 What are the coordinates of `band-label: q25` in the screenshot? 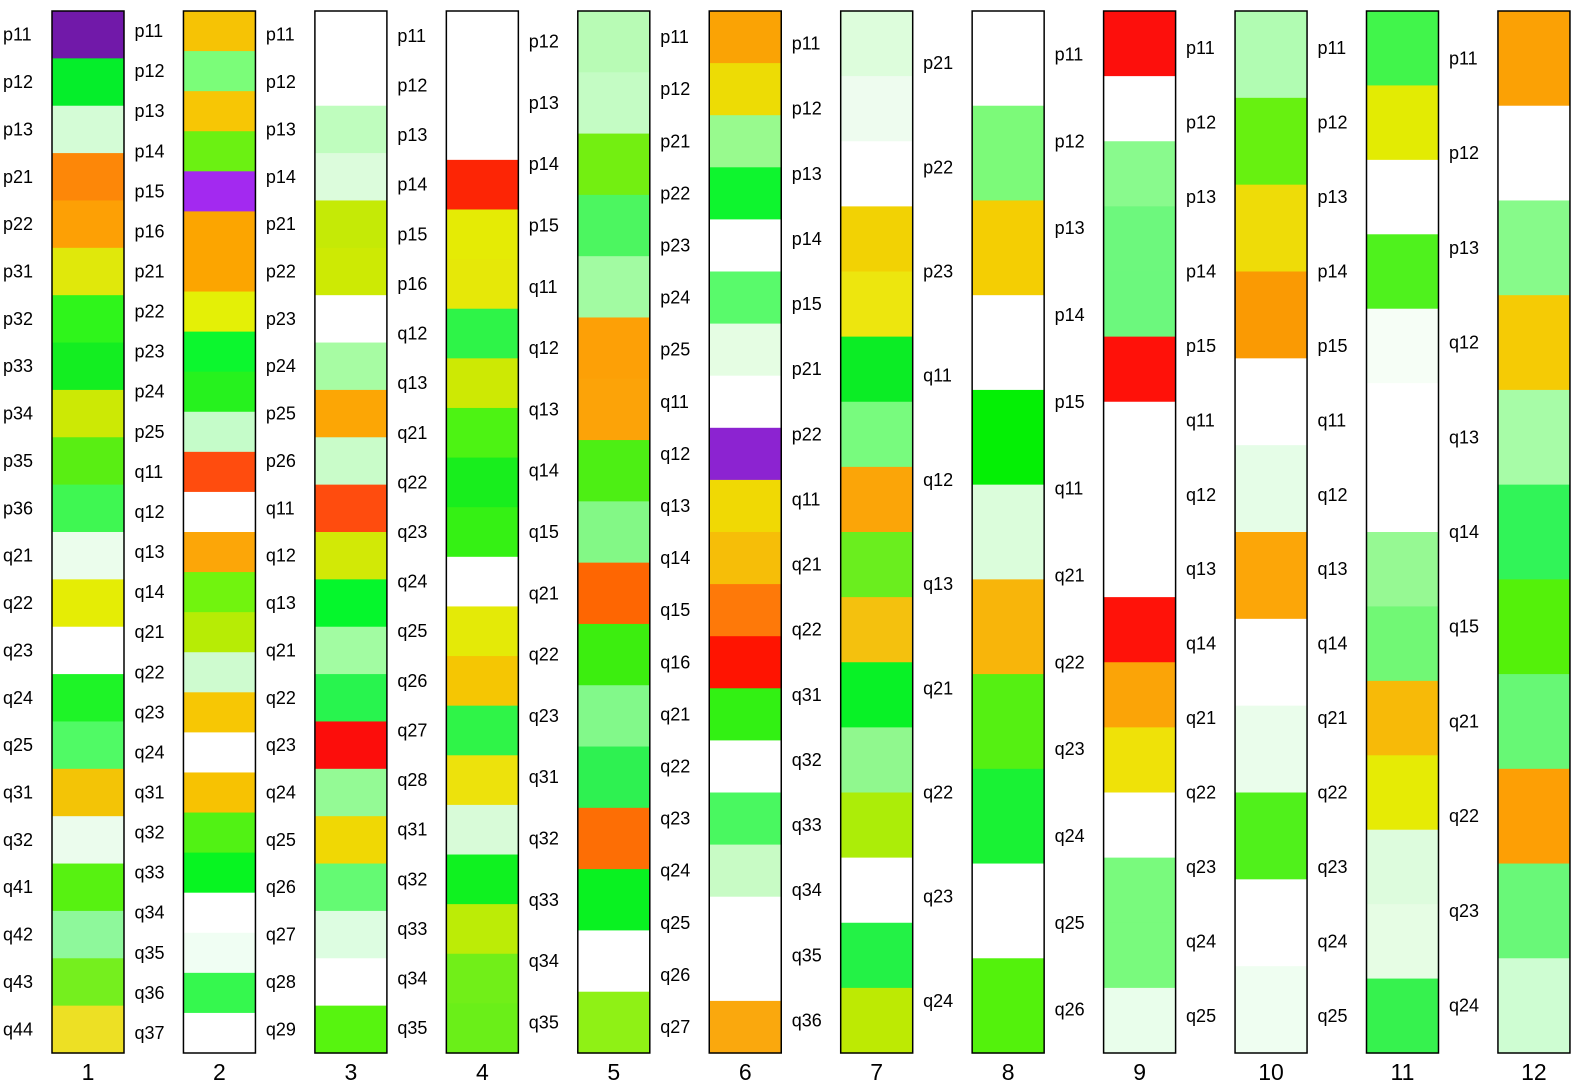 It's located at (1201, 1016).